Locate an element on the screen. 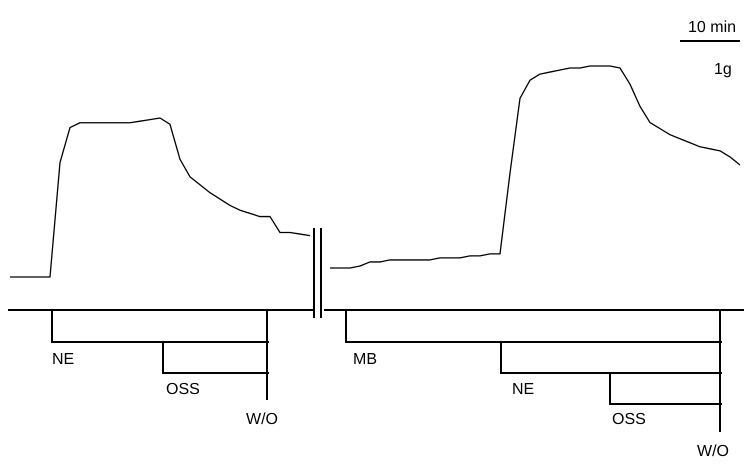  text: 10 min is located at coordinates (712, 27).